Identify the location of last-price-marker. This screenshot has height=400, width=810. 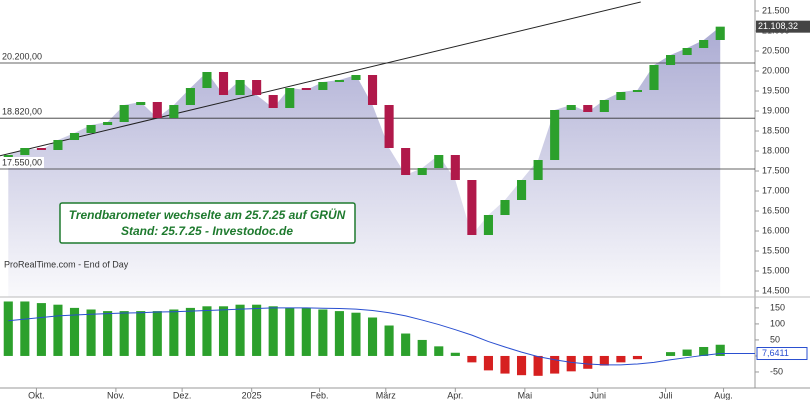
(783, 26).